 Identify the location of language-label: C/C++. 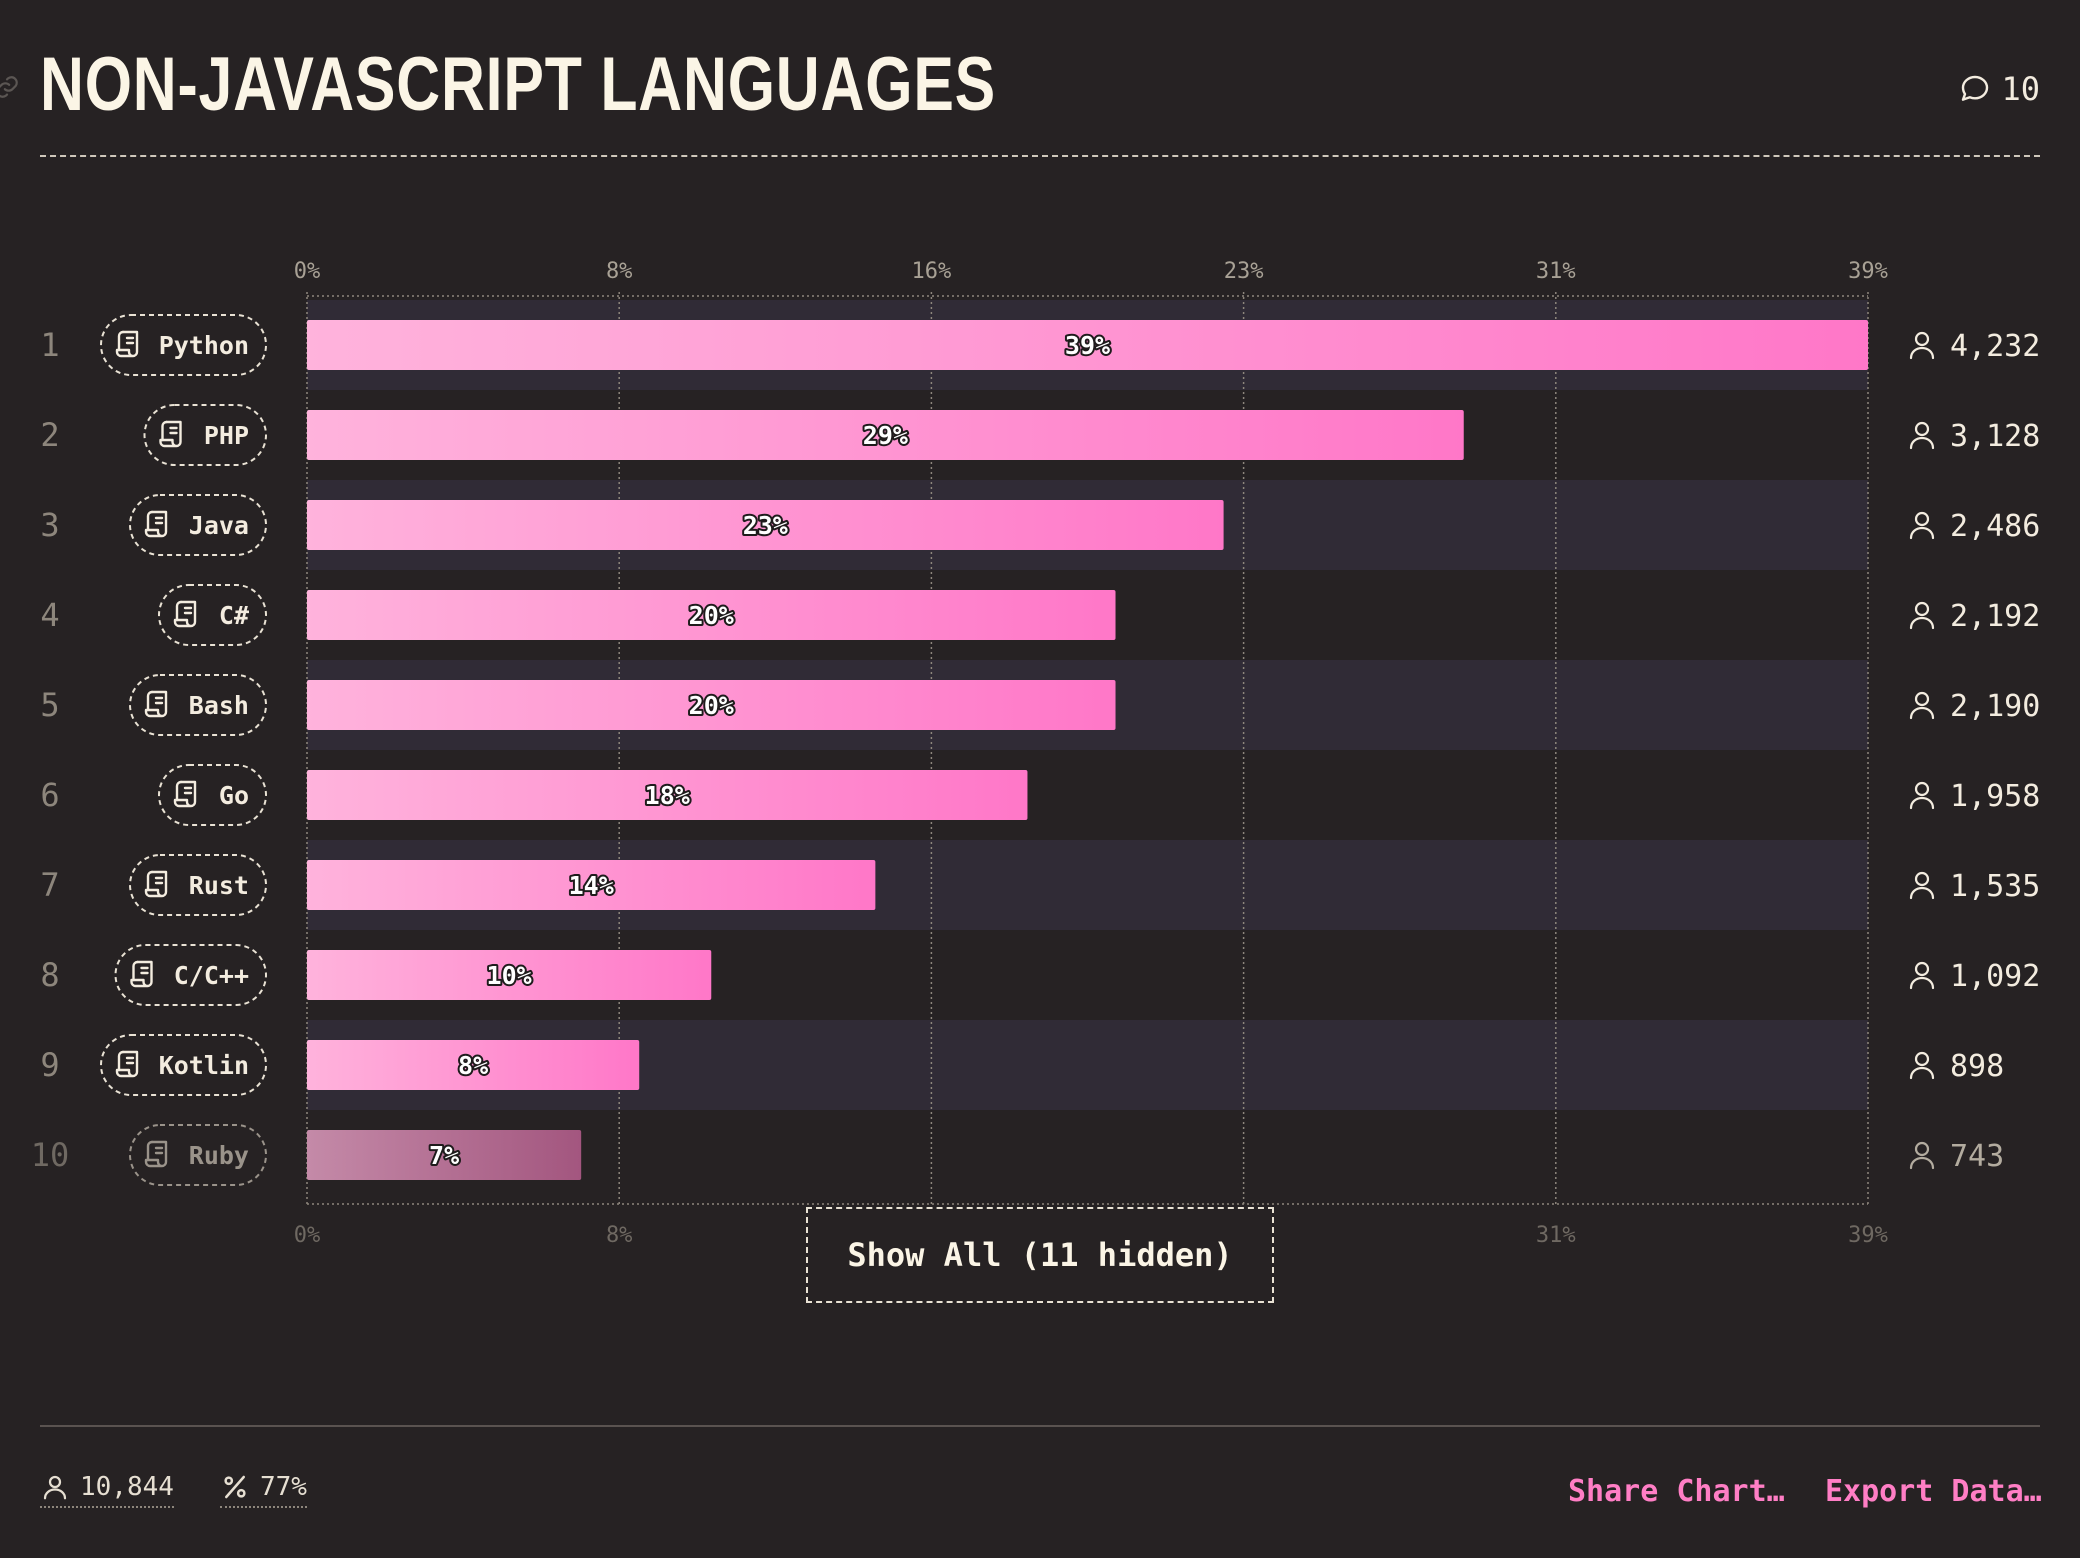
(211, 975).